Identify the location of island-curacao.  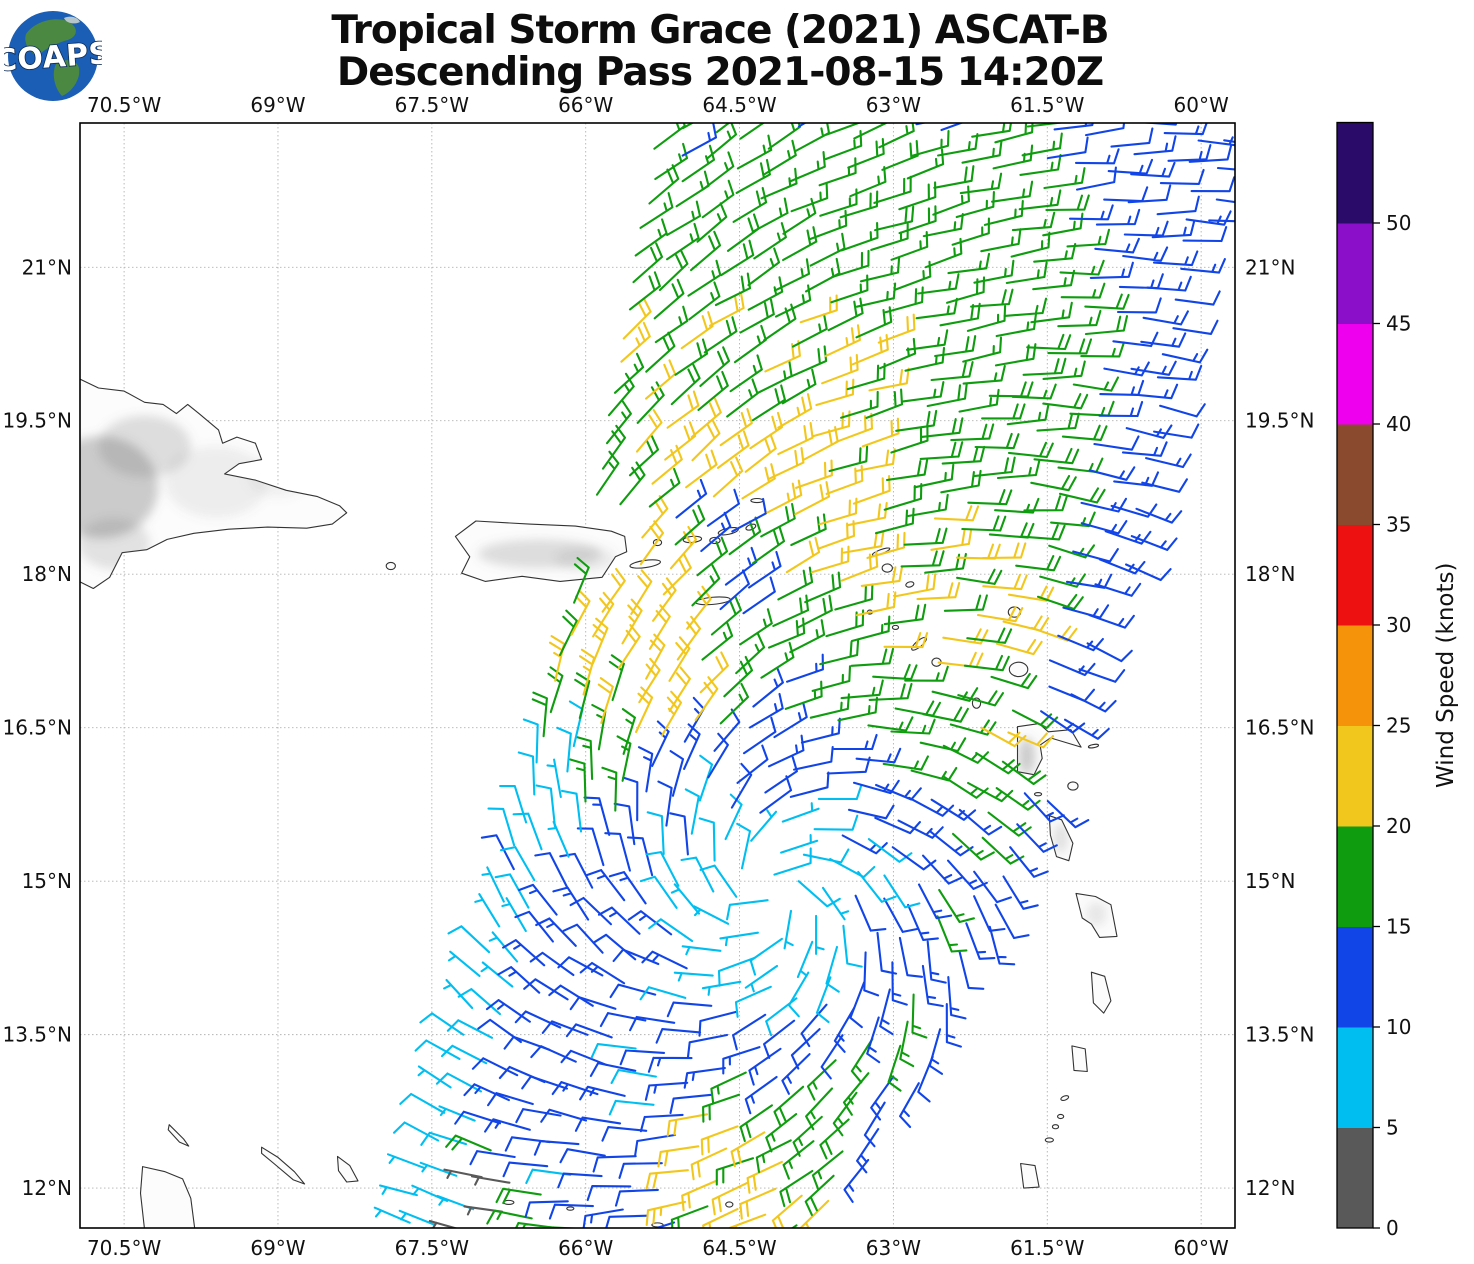
(283, 1165).